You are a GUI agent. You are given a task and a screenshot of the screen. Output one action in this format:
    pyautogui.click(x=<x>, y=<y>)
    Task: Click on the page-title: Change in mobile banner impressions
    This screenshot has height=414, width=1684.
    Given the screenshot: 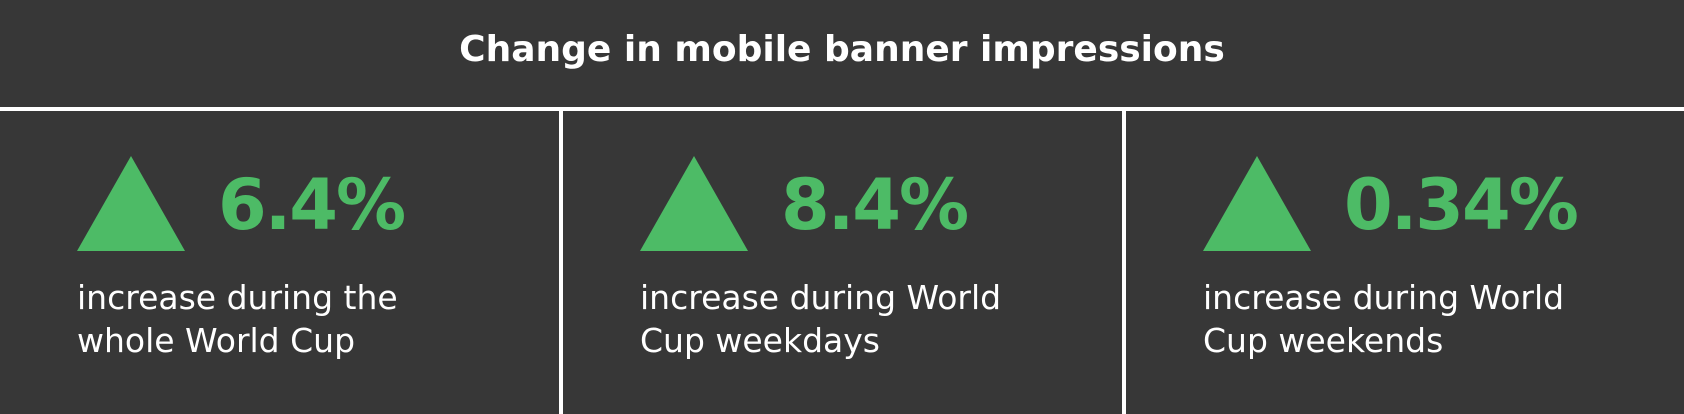 What is the action you would take?
    pyautogui.click(x=842, y=49)
    